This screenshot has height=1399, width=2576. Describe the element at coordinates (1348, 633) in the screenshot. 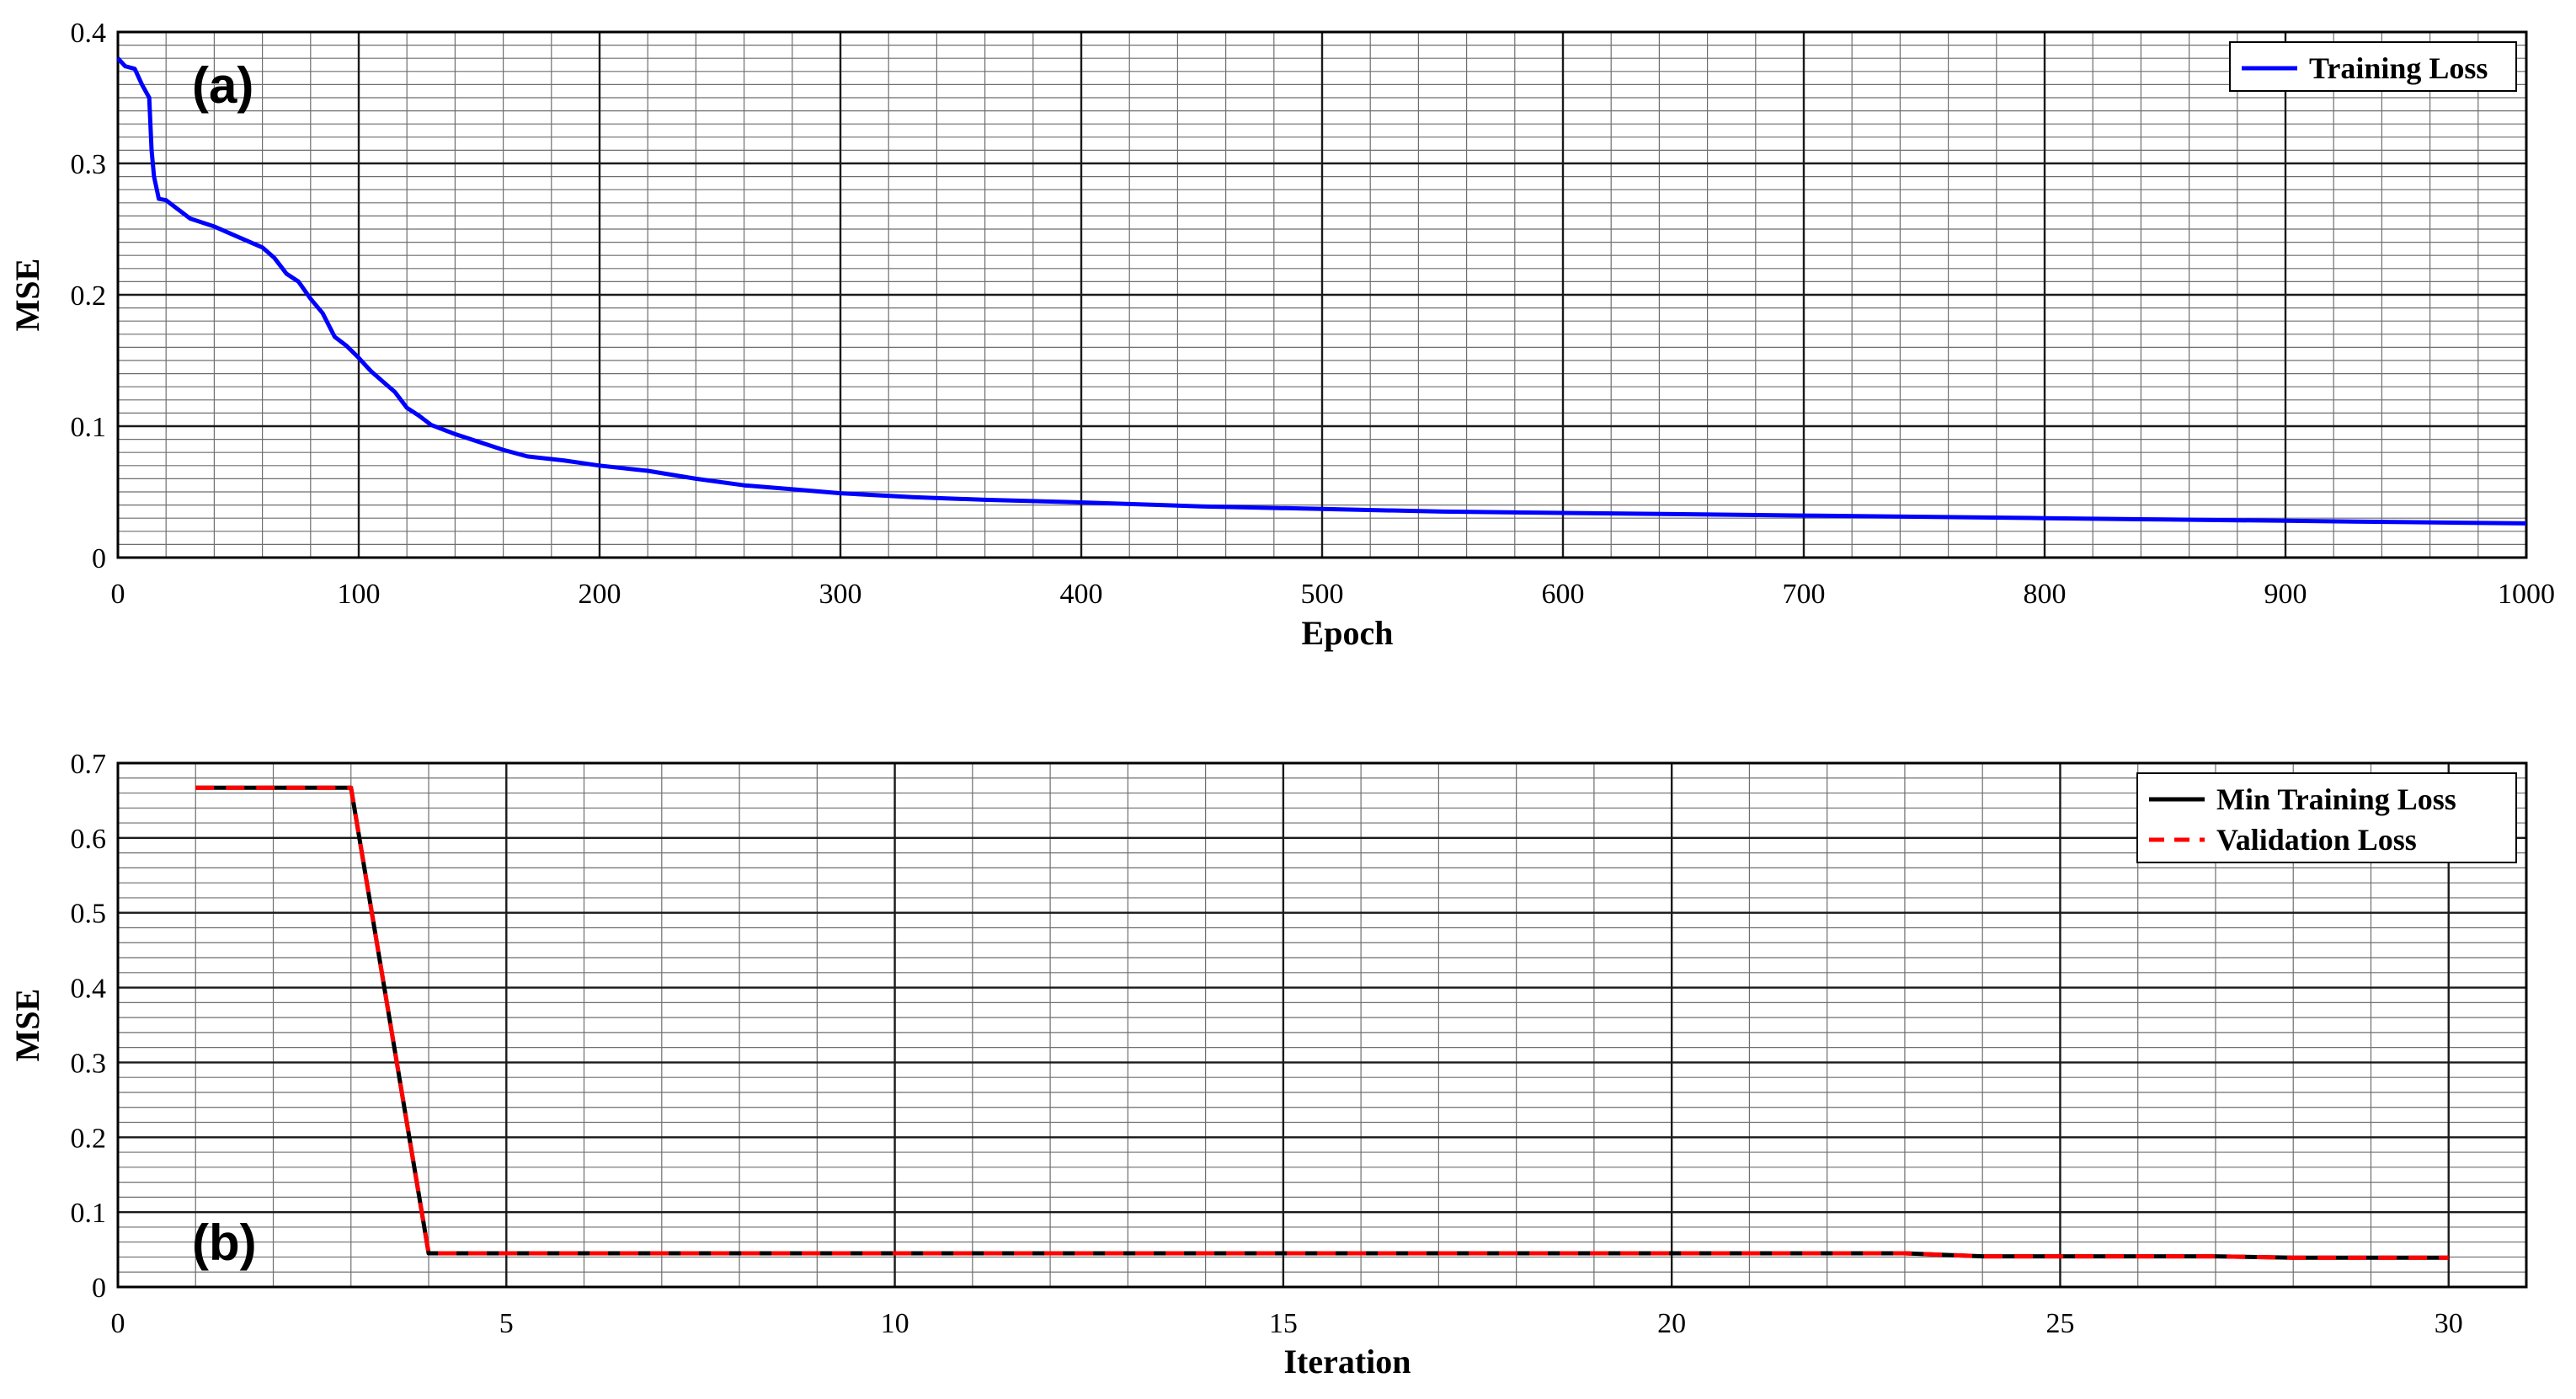

I see `x-axis-label: Epoch` at that location.